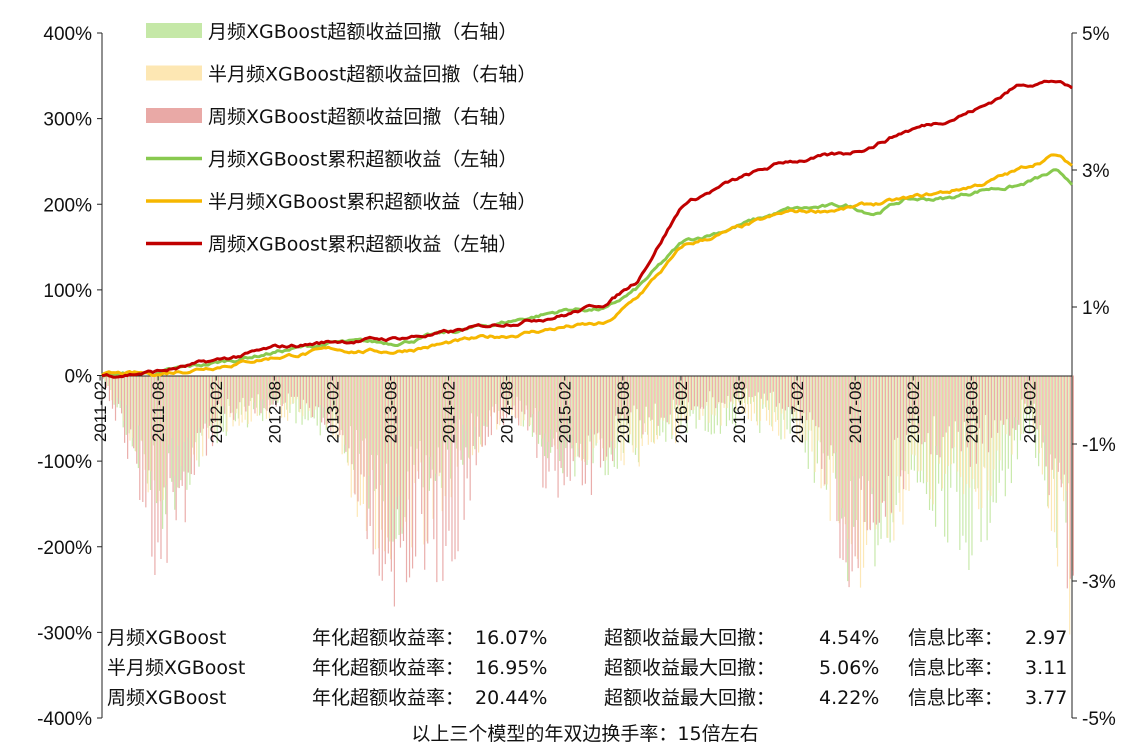 This screenshot has width=1143, height=750. Describe the element at coordinates (507, 412) in the screenshot. I see `date-tick-label: 2014-08` at that location.